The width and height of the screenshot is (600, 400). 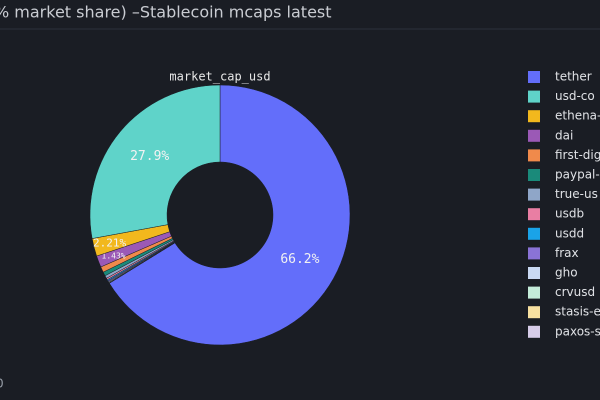 What do you see at coordinates (577, 175) in the screenshot?
I see `legend-label: paypal-` at bounding box center [577, 175].